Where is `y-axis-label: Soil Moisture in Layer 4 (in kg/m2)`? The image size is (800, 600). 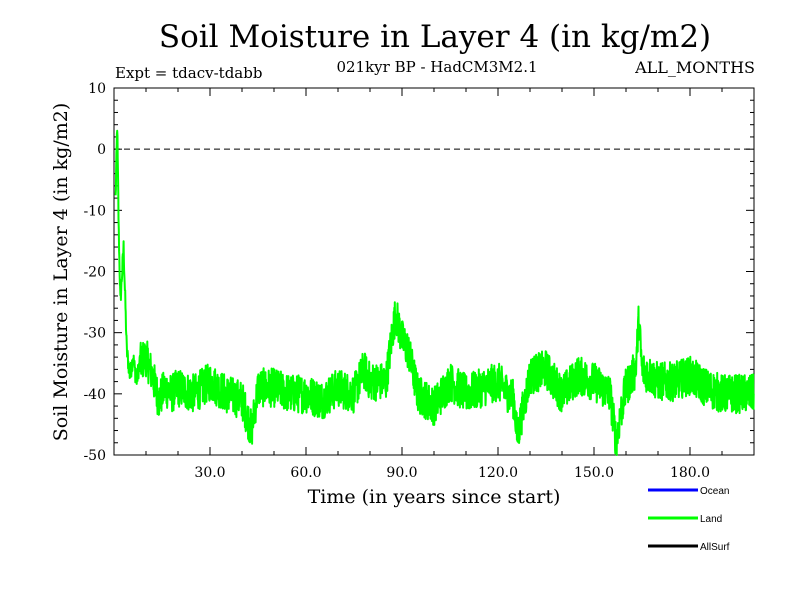 y-axis-label: Soil Moisture in Layer 4 (in kg/m2) is located at coordinates (61, 272).